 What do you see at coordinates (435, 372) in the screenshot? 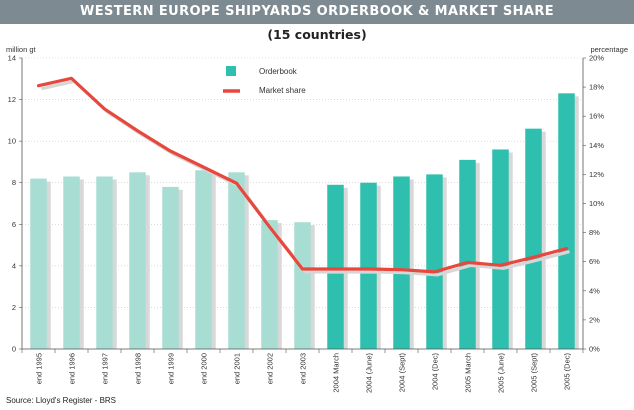
I see `x-tick-label: 2004 (Dec)` at bounding box center [435, 372].